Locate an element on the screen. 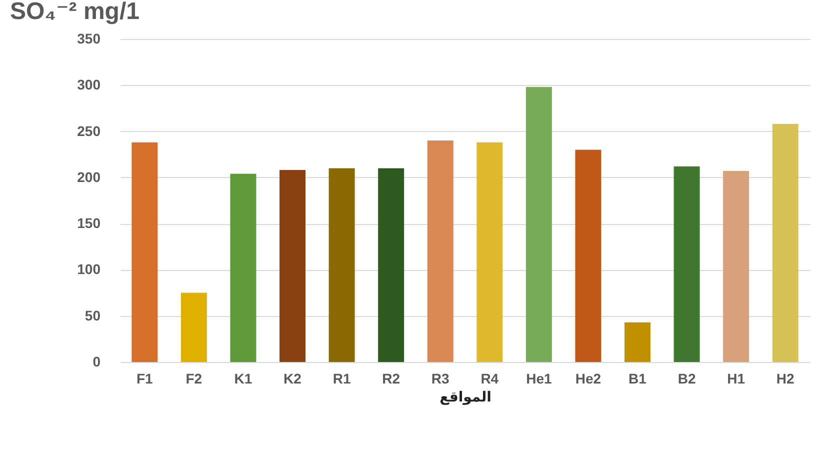 Image resolution: width=825 pixels, height=456 pixels. x-tick-label: R2 is located at coordinates (391, 378).